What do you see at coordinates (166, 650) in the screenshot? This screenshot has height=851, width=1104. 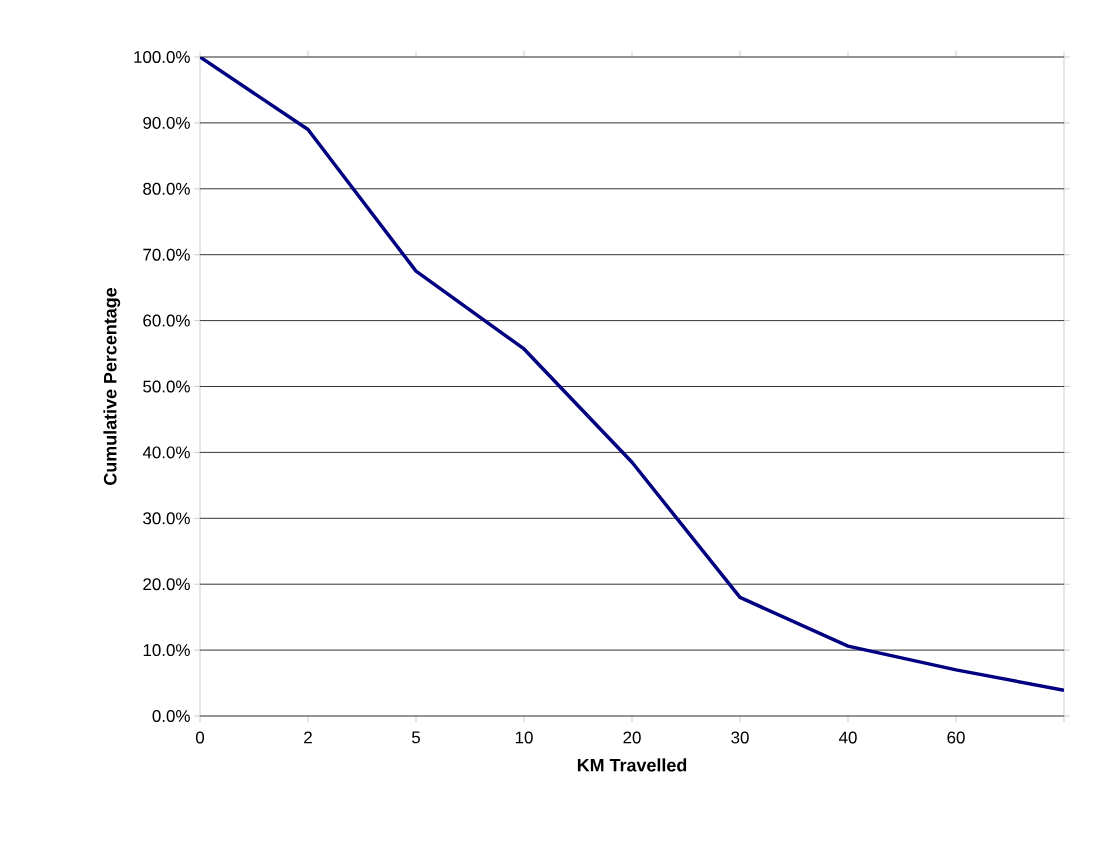 I see `y-tick-label: 10.0%` at bounding box center [166, 650].